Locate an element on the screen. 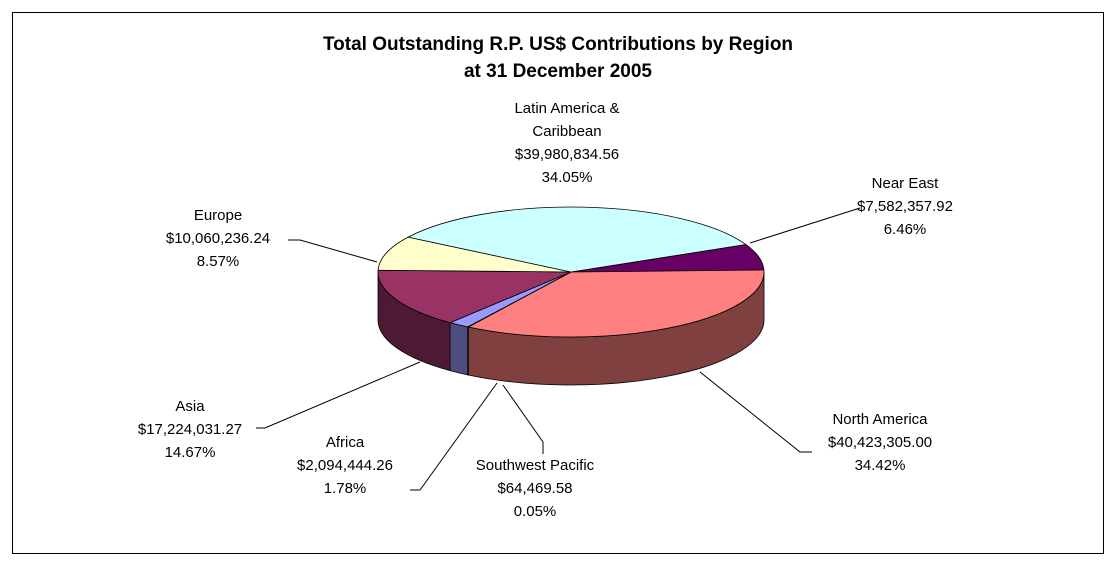  slice-side is located at coordinates (459, 349).